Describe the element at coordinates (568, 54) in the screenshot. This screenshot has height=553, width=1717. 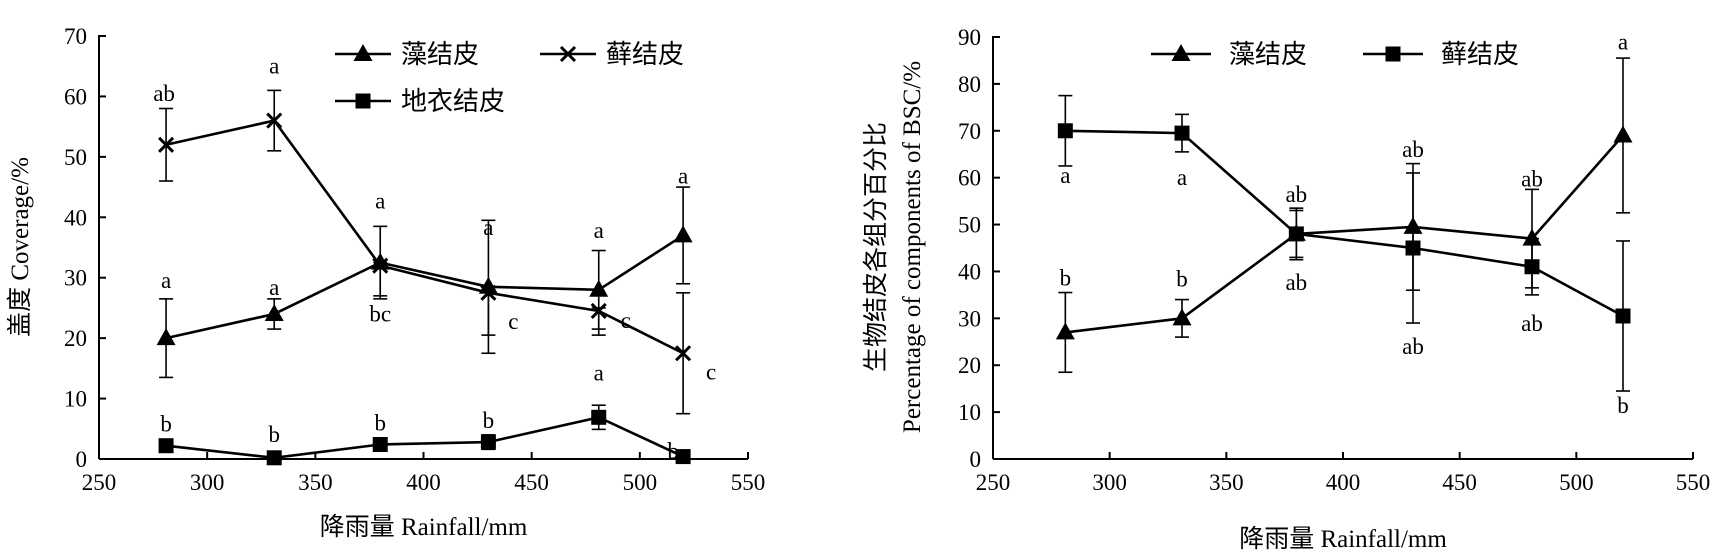
I see `legend-marker-x` at that location.